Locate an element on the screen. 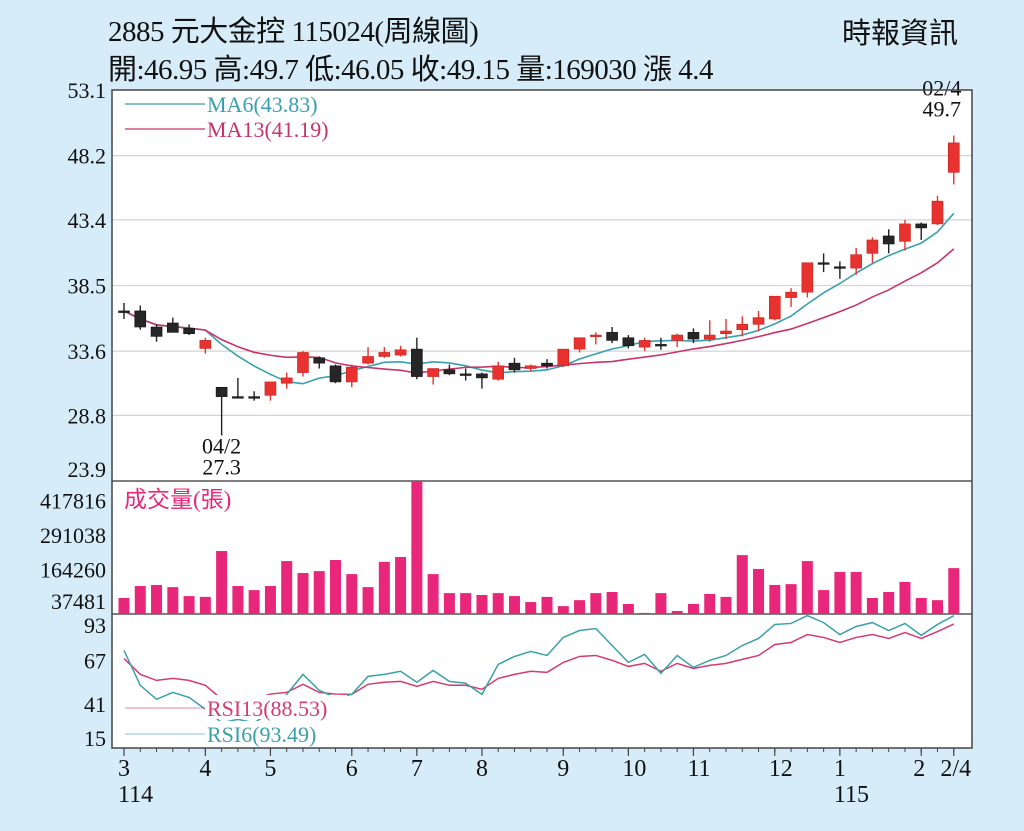  x-tick-label: 4 is located at coordinates (205, 769).